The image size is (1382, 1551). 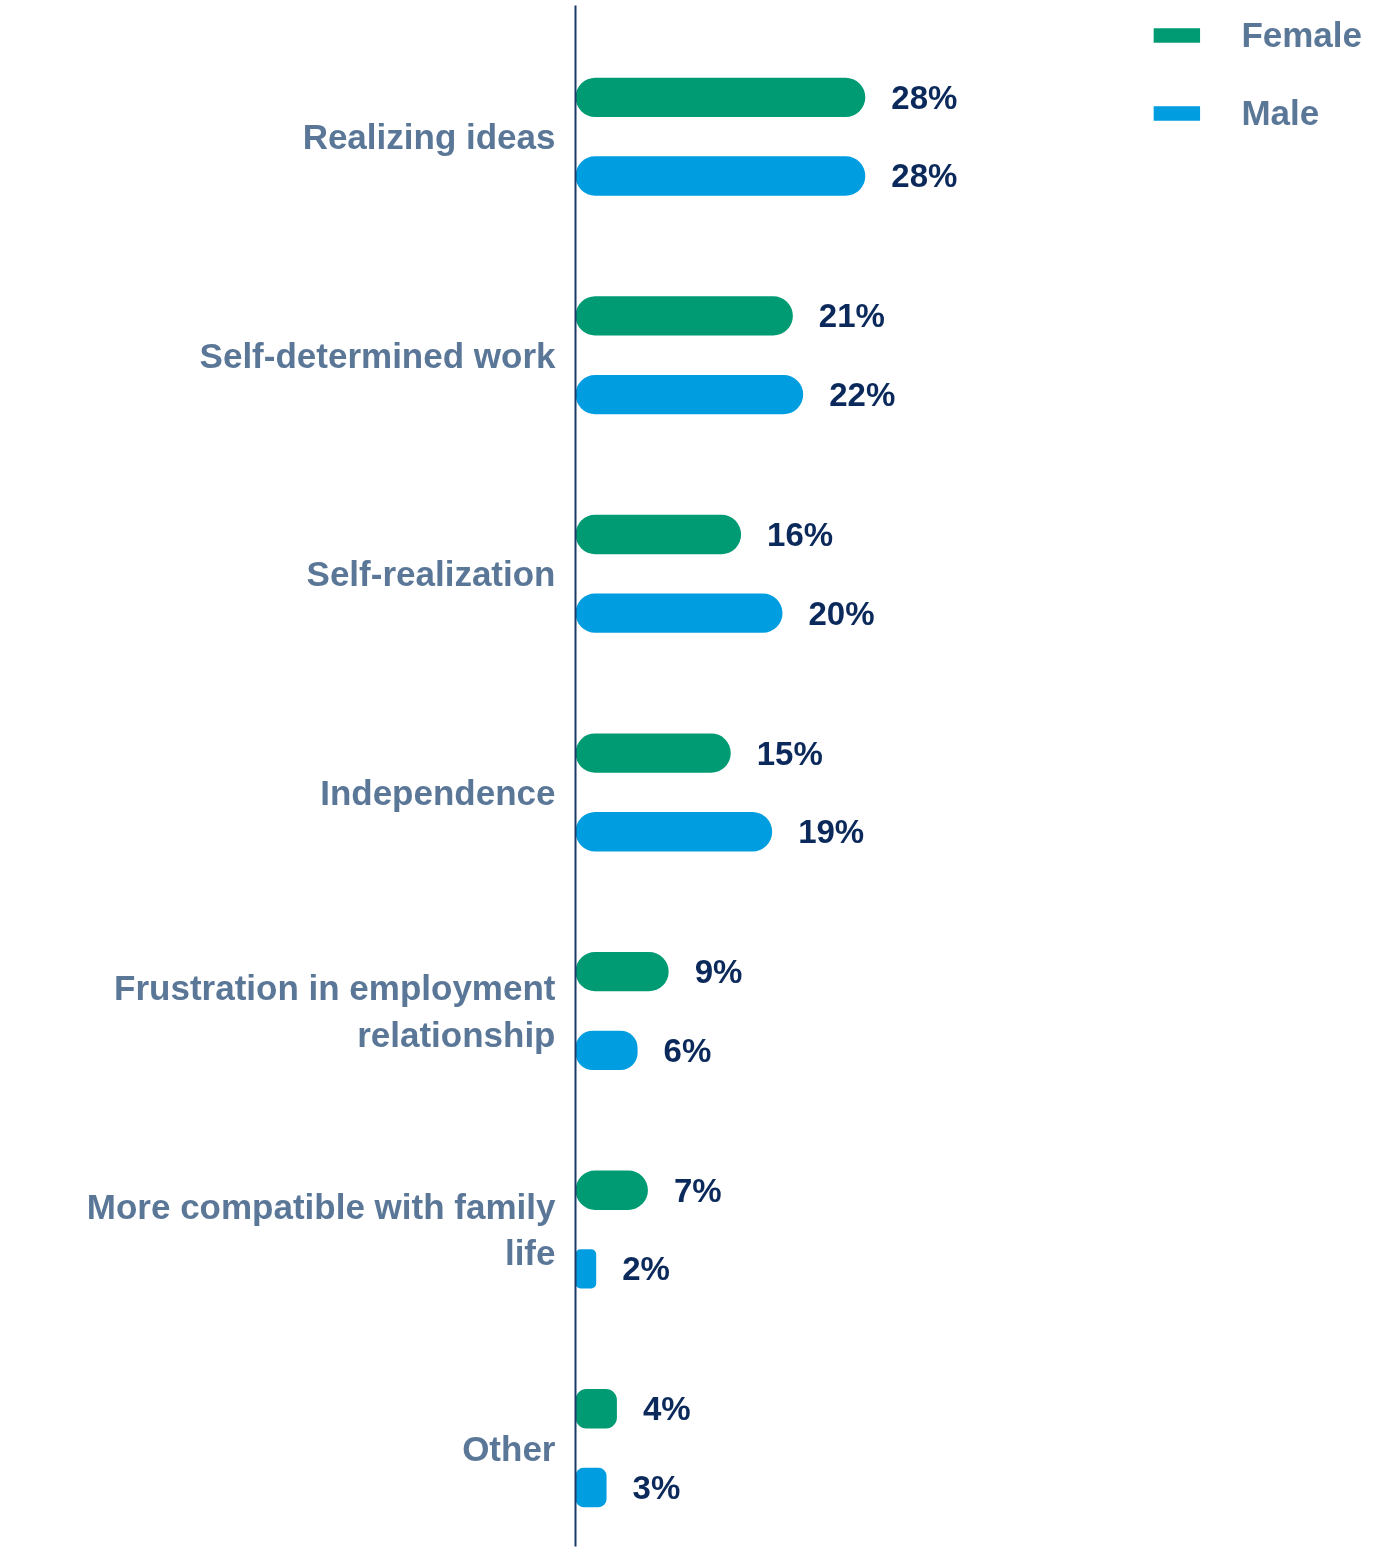 What do you see at coordinates (666, 1409) in the screenshot?
I see `data-label: 4%` at bounding box center [666, 1409].